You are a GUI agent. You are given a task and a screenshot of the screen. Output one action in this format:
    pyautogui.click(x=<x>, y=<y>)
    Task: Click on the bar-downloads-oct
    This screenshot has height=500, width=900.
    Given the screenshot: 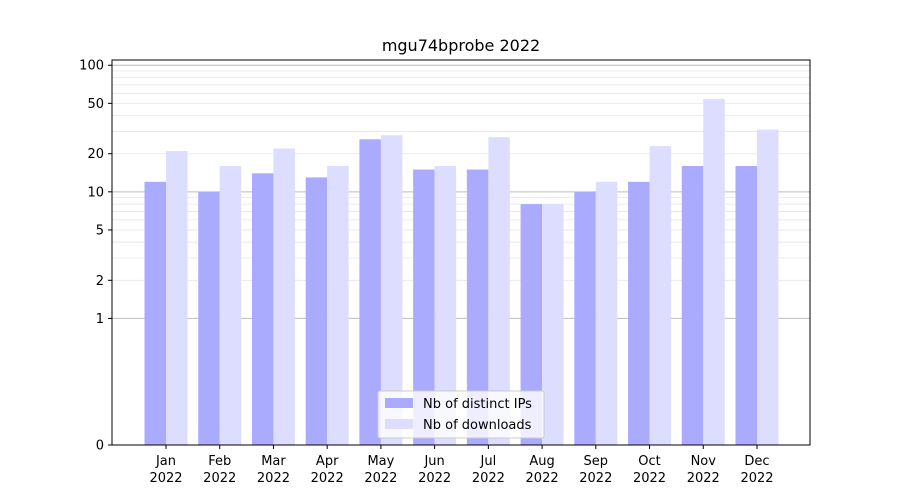 What is the action you would take?
    pyautogui.click(x=660, y=295)
    